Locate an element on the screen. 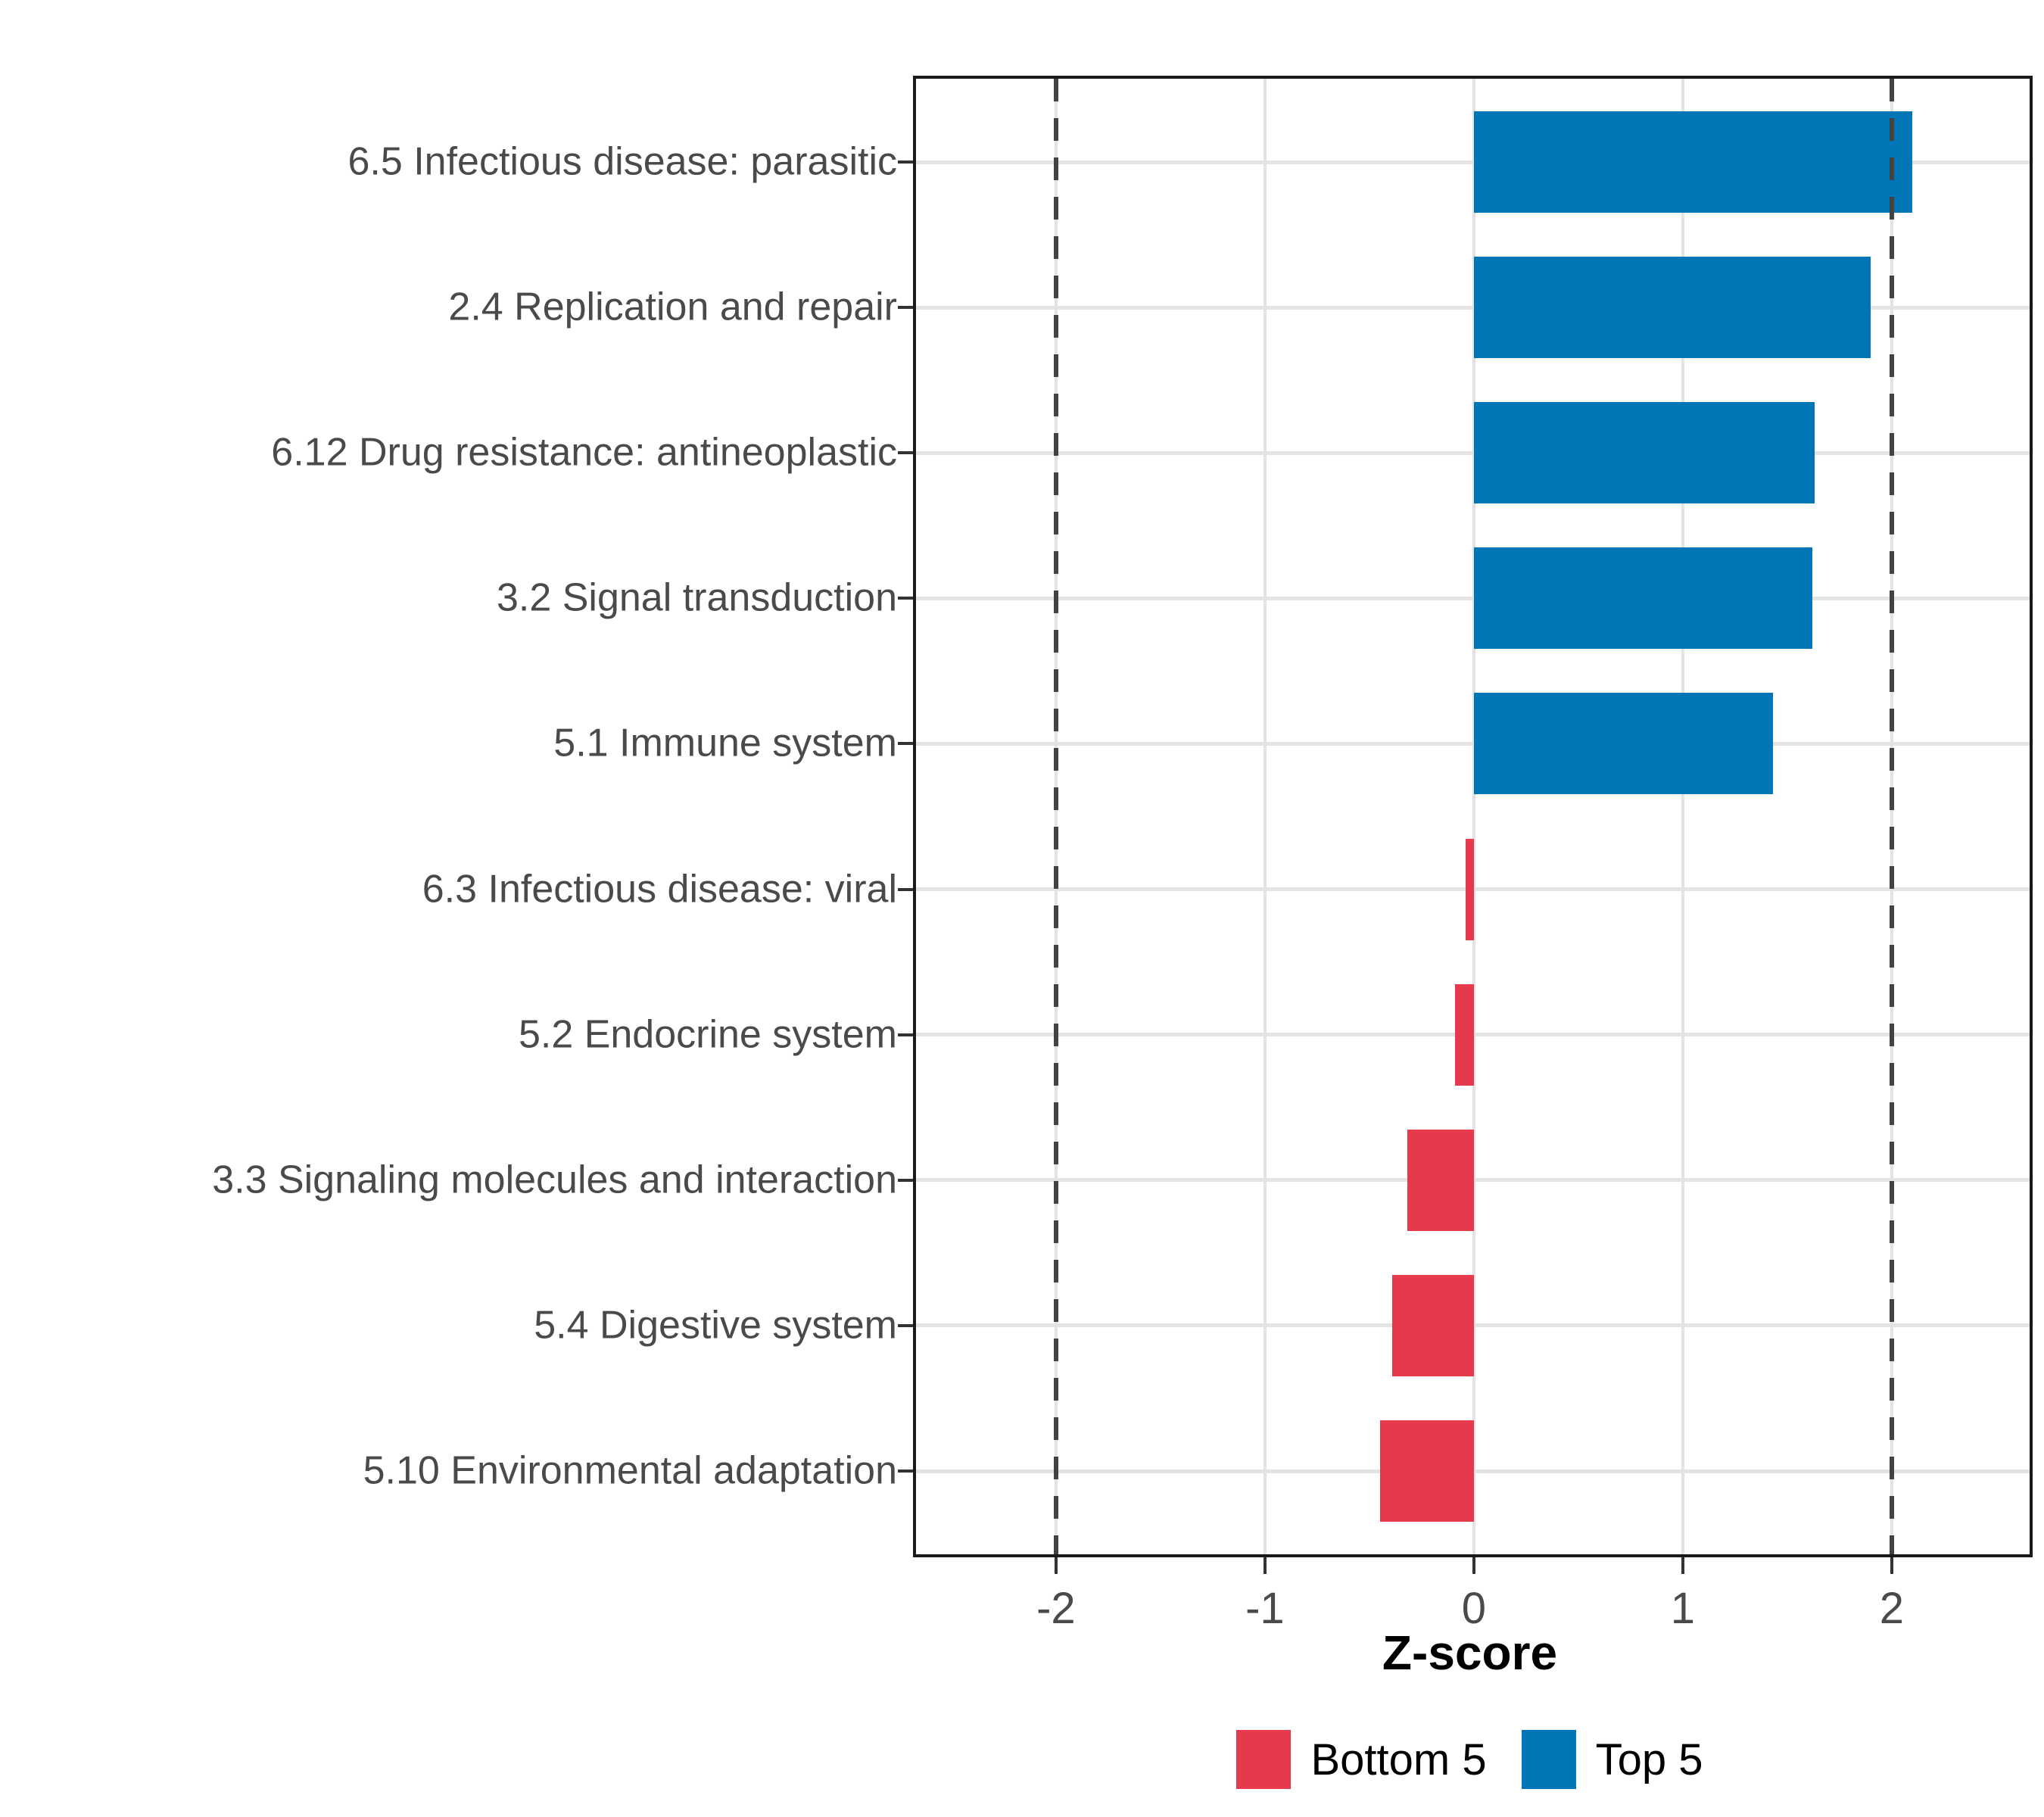 The height and width of the screenshot is (1817, 2044). legend-item-bottom5: Bottom 5 is located at coordinates (1361, 1759).